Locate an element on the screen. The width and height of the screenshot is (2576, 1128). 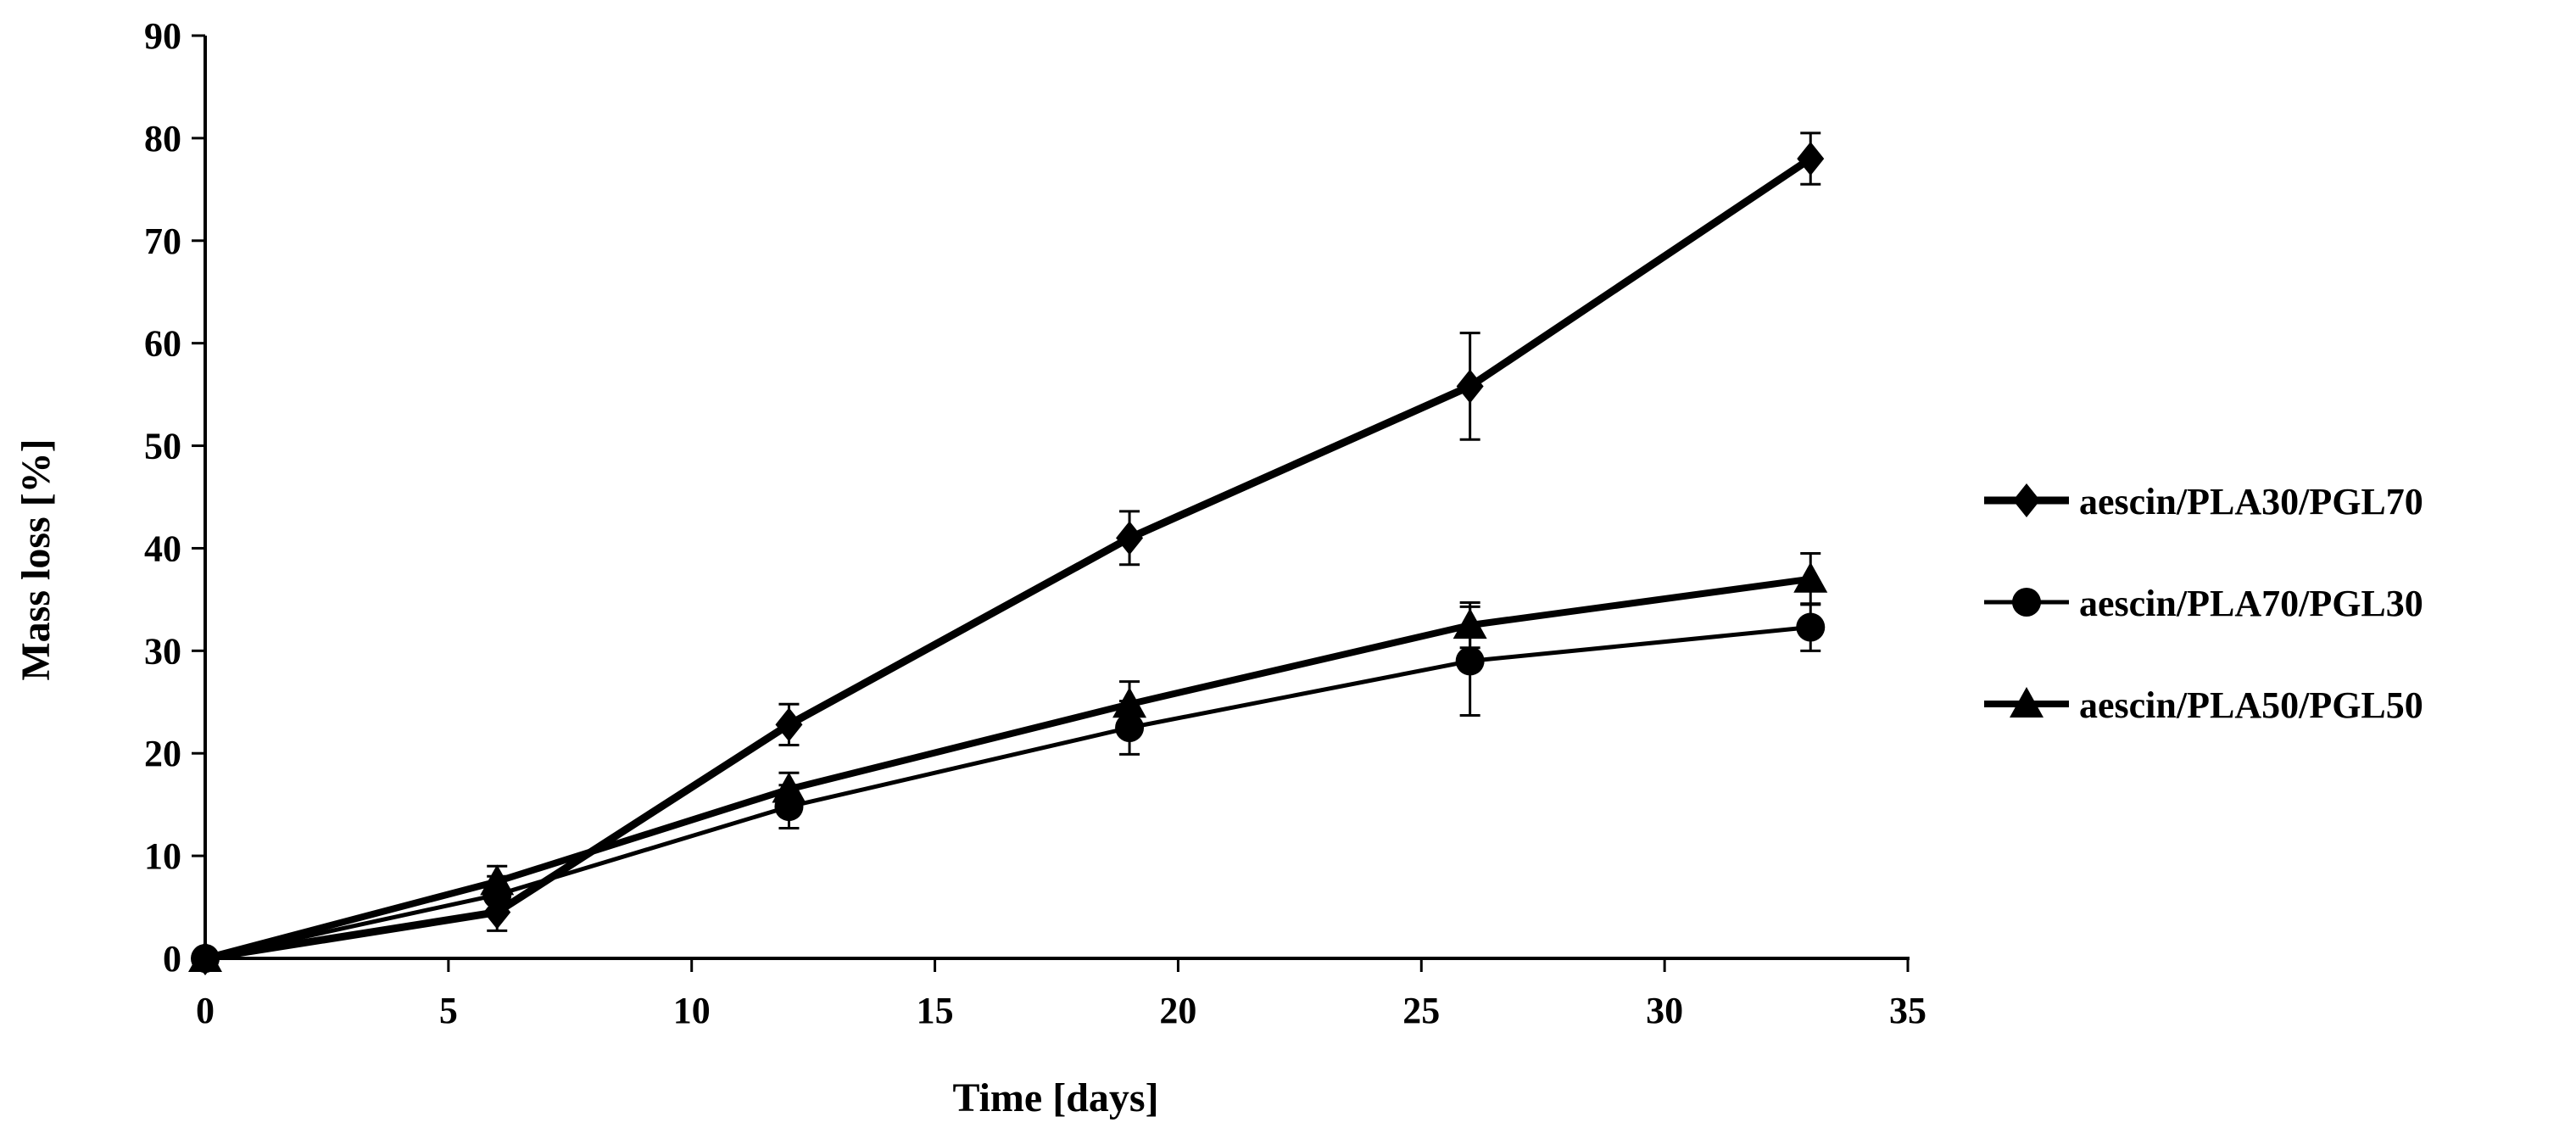
x-tick-label: 10 is located at coordinates (692, 1010).